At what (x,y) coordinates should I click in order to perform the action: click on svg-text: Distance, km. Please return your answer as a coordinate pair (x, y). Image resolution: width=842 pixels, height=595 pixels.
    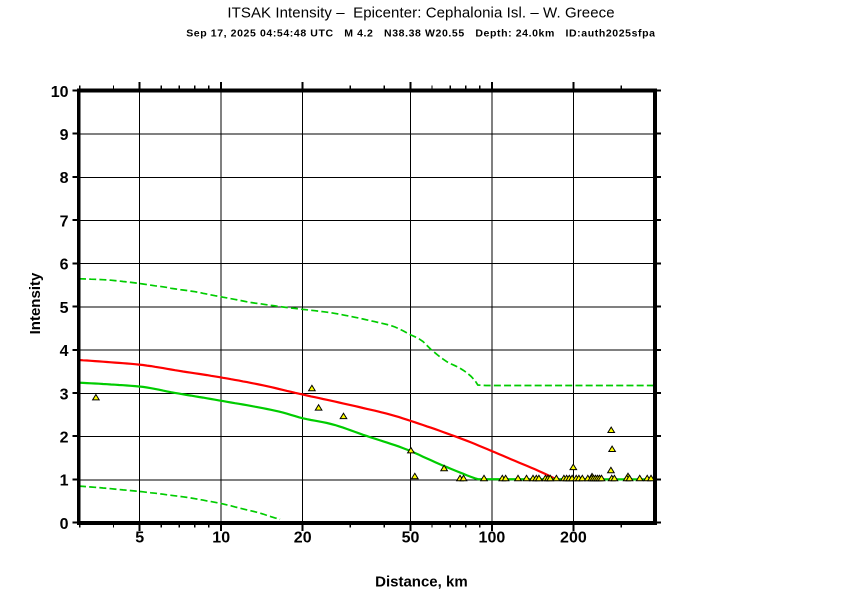
    Looking at the image, I should click on (421, 582).